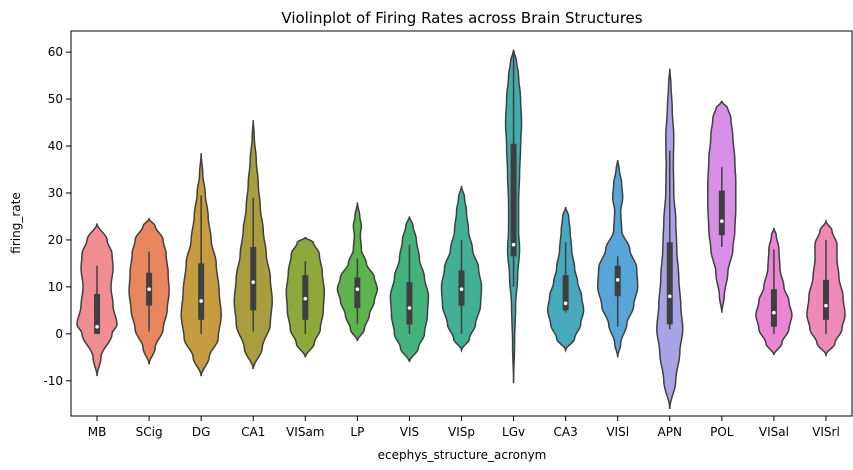 The width and height of the screenshot is (853, 470). What do you see at coordinates (201, 432) in the screenshot?
I see `x-tick-label: DG` at bounding box center [201, 432].